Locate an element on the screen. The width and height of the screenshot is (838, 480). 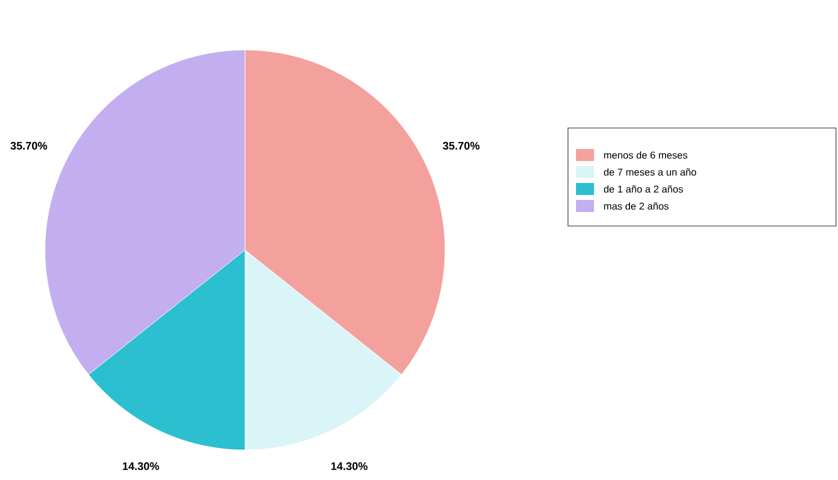
legend-label: mas de 2 años is located at coordinates (636, 206).